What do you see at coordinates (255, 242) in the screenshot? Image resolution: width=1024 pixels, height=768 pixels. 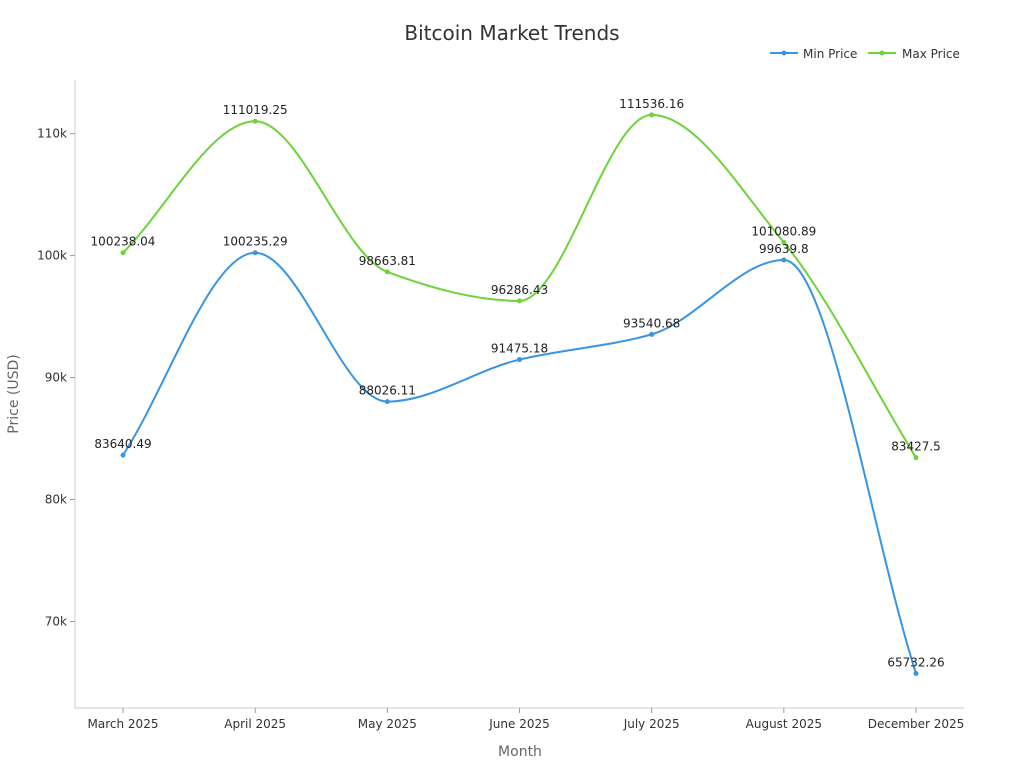 I see `data-label-min-price: 100235.29` at bounding box center [255, 242].